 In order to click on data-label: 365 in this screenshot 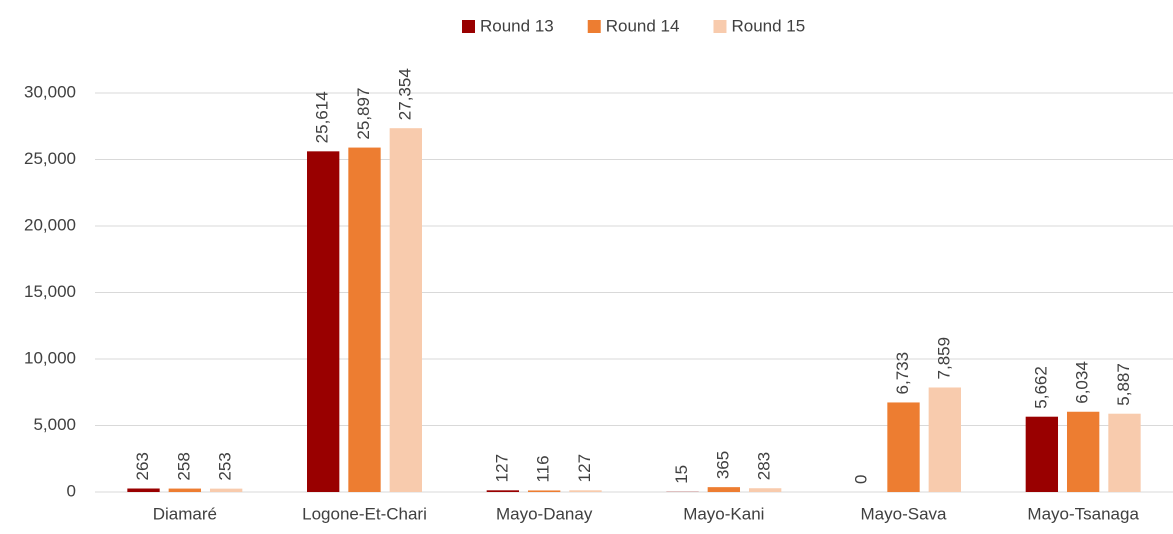, I will do `click(722, 465)`.